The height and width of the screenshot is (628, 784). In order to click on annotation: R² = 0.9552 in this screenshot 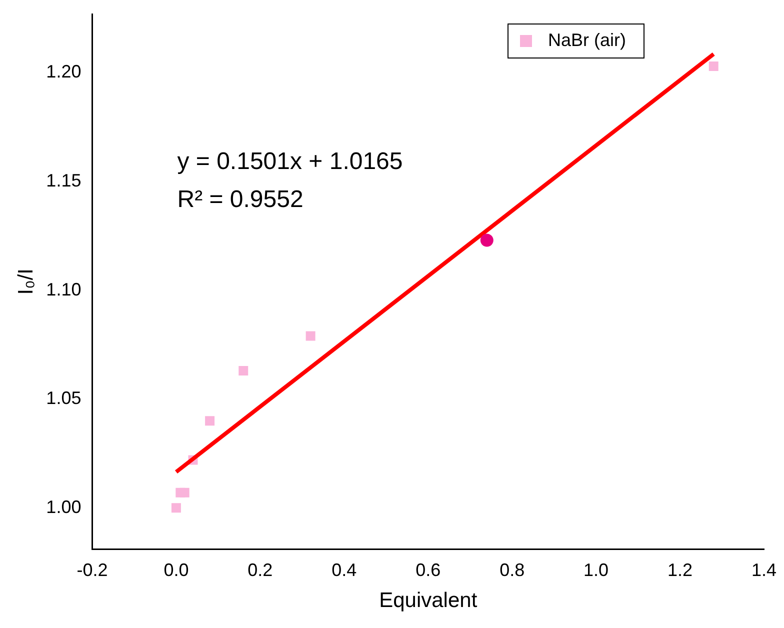, I will do `click(240, 199)`.